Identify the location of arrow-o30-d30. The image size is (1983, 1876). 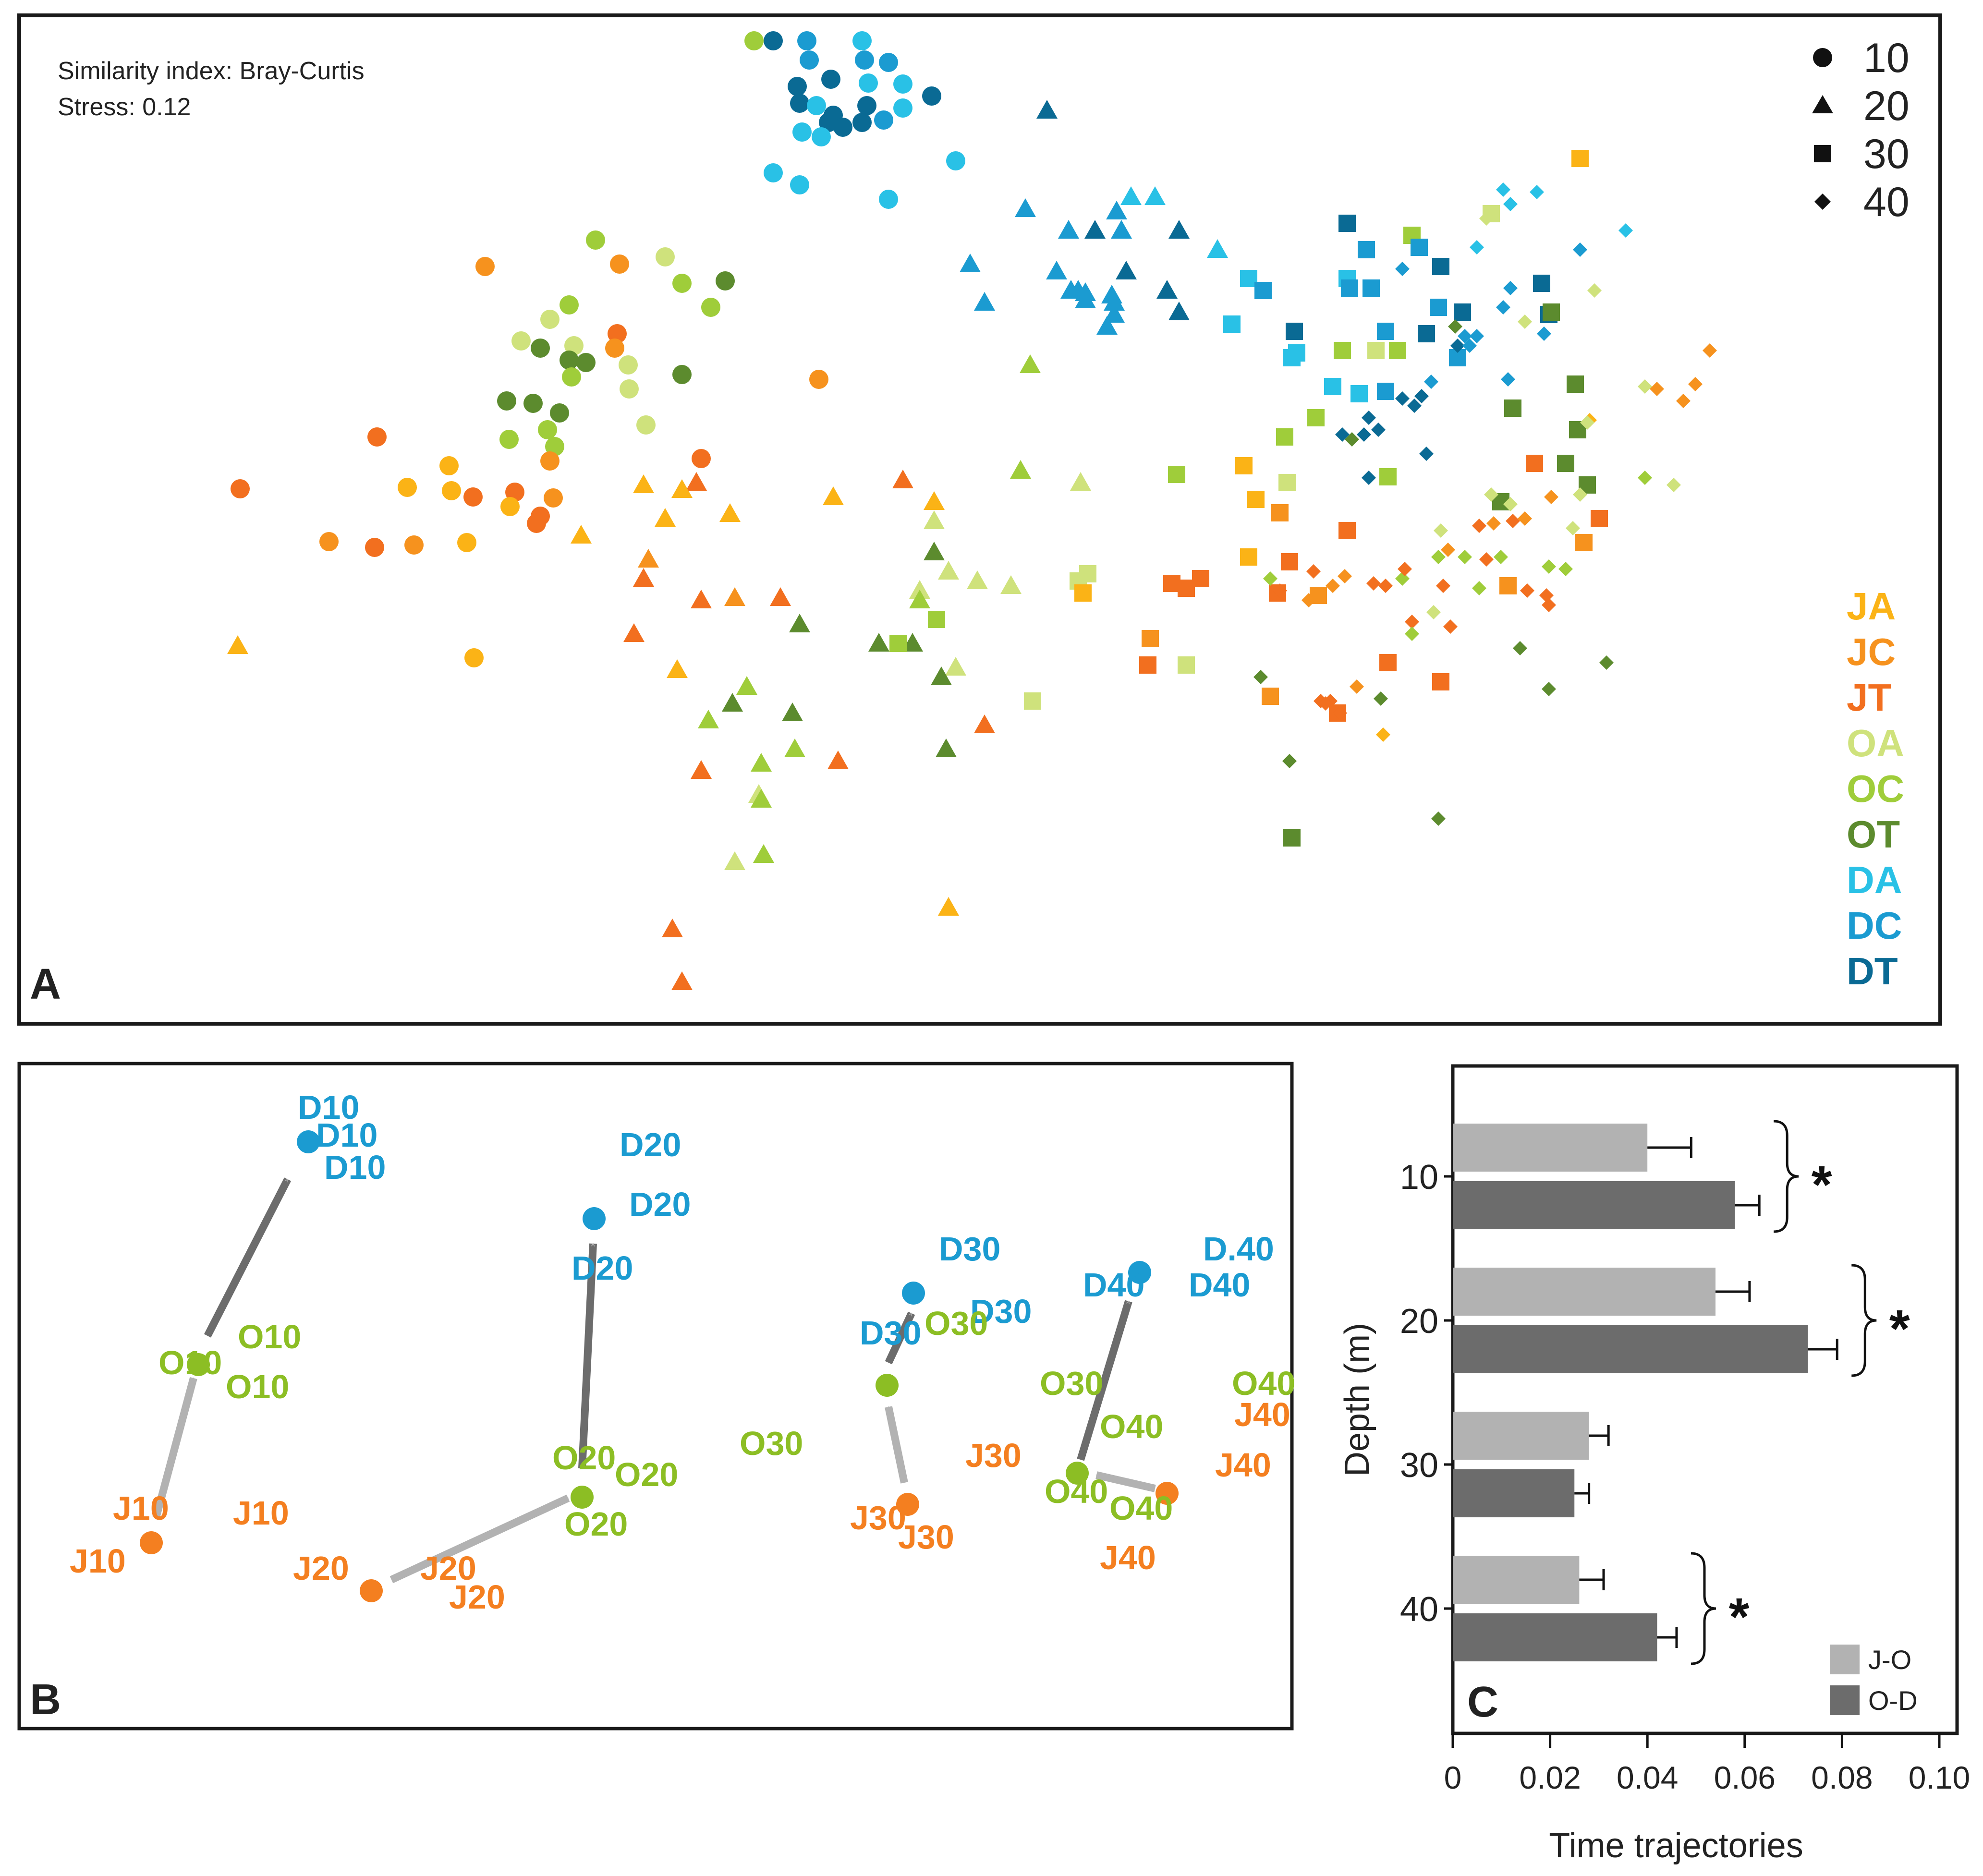
(900, 1338).